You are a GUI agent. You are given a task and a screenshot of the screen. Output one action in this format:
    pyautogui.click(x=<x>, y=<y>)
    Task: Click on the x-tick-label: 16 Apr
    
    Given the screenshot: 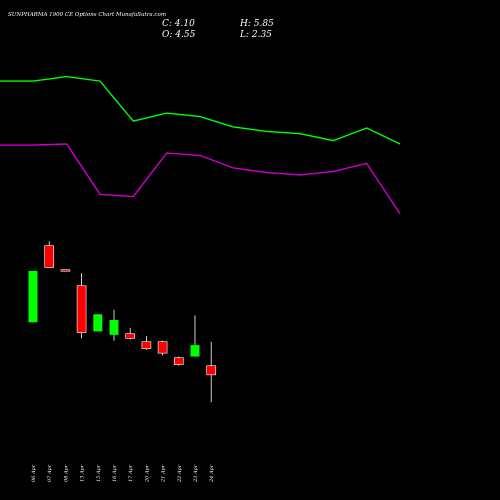 What is the action you would take?
    pyautogui.click(x=115, y=473)
    